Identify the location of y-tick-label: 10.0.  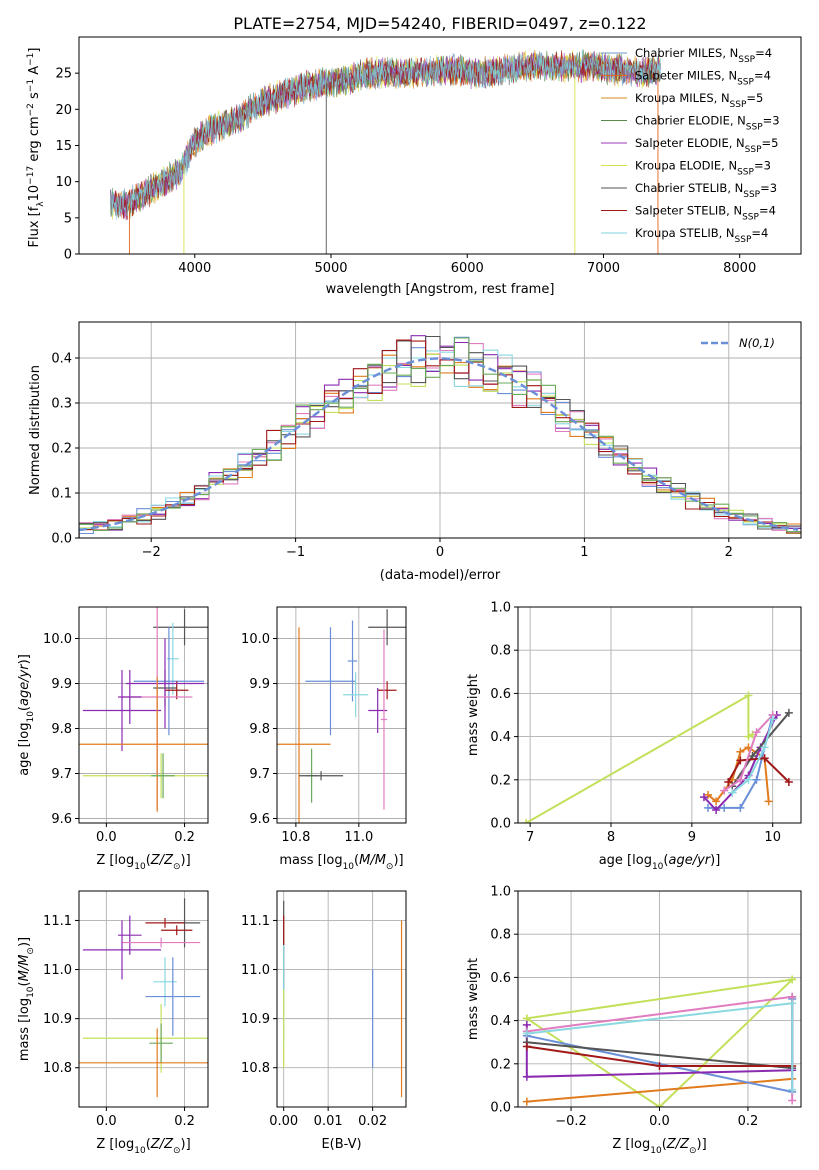
(57, 639).